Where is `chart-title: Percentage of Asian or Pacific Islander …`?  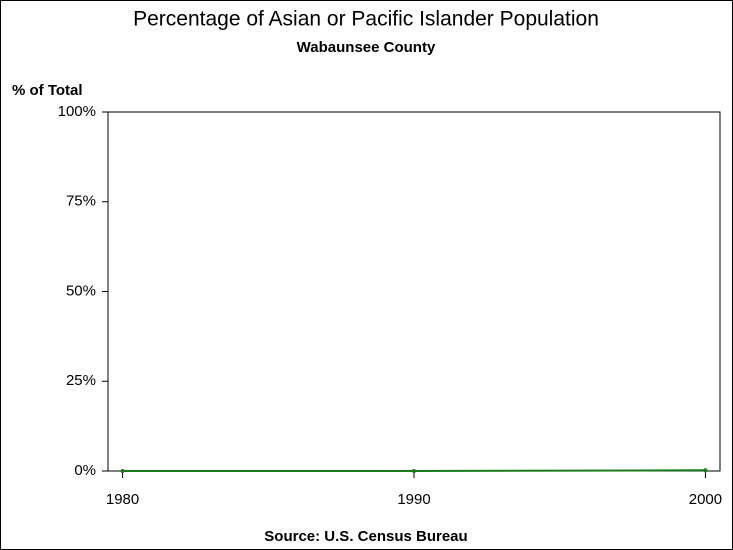
chart-title: Percentage of Asian or Pacific Islander … is located at coordinates (366, 19).